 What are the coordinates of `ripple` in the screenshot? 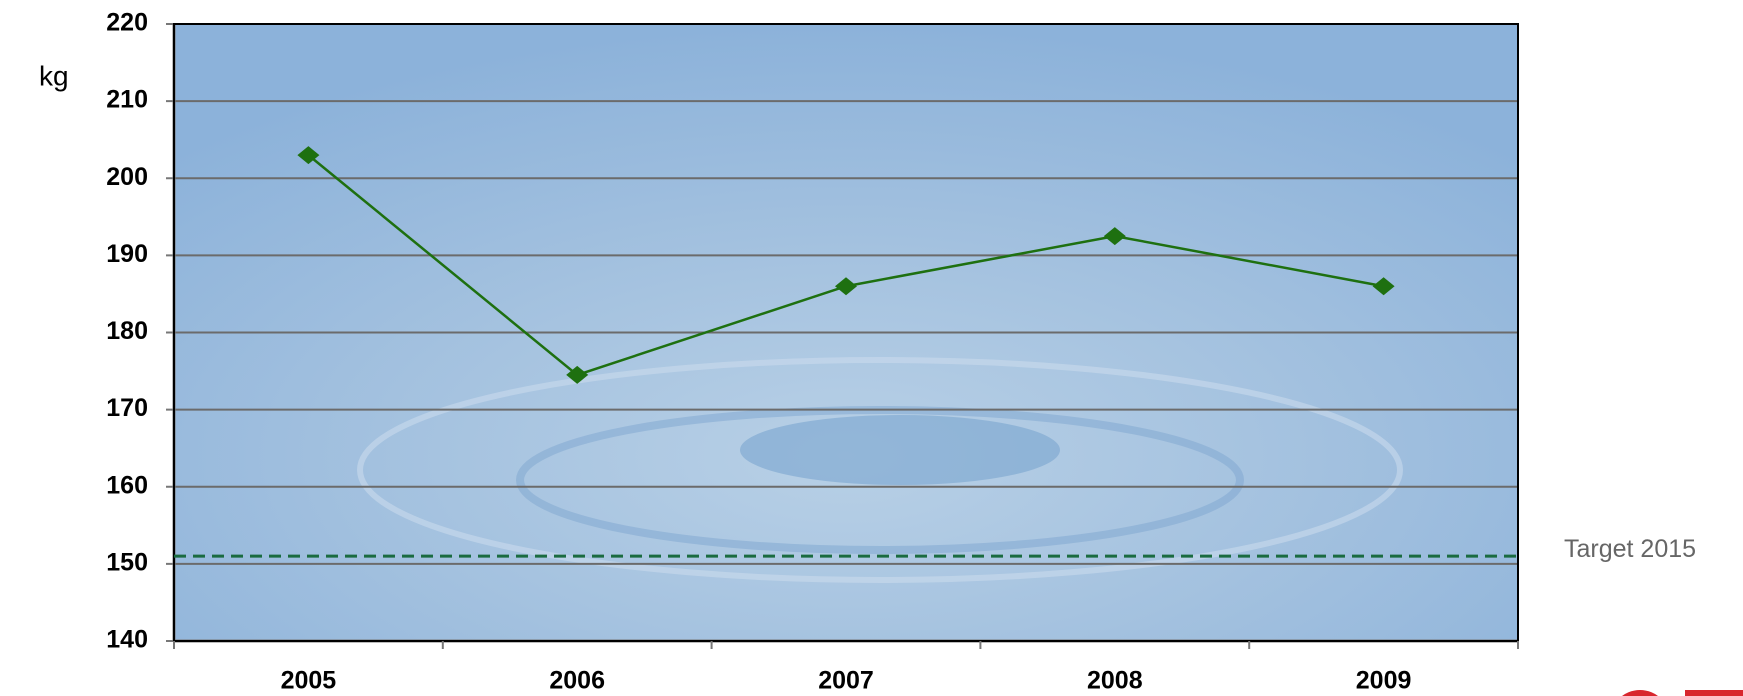 It's located at (900, 450).